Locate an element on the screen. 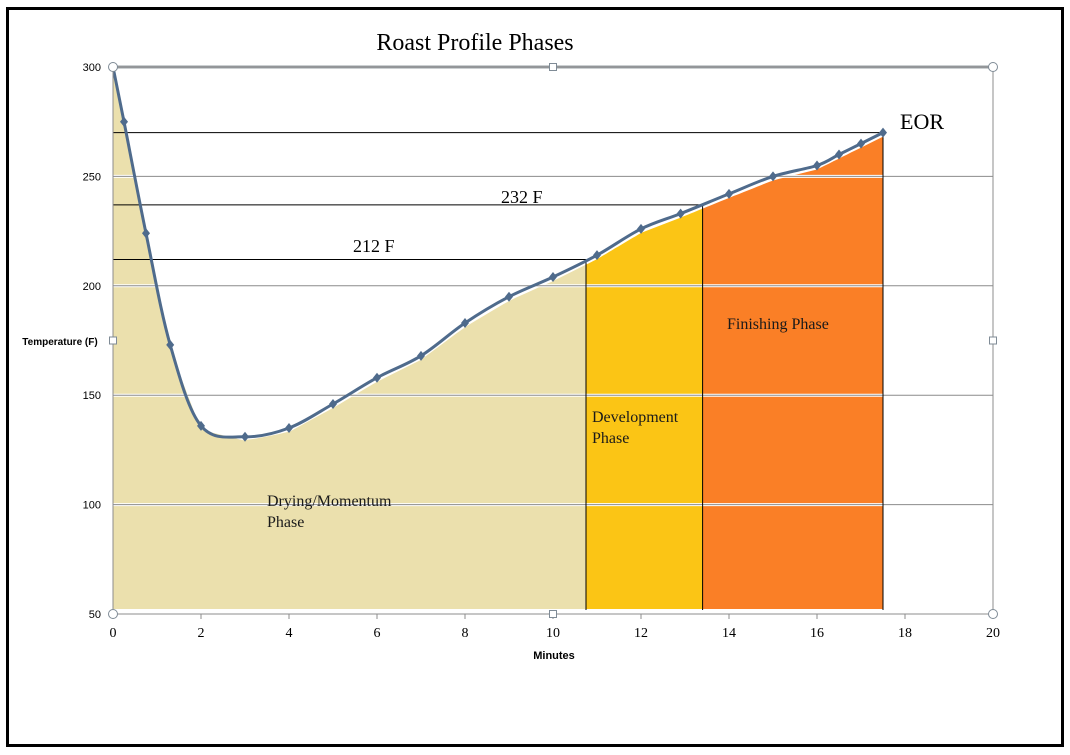 This screenshot has height=755, width=1070. y-tick-label: 200 is located at coordinates (92, 287).